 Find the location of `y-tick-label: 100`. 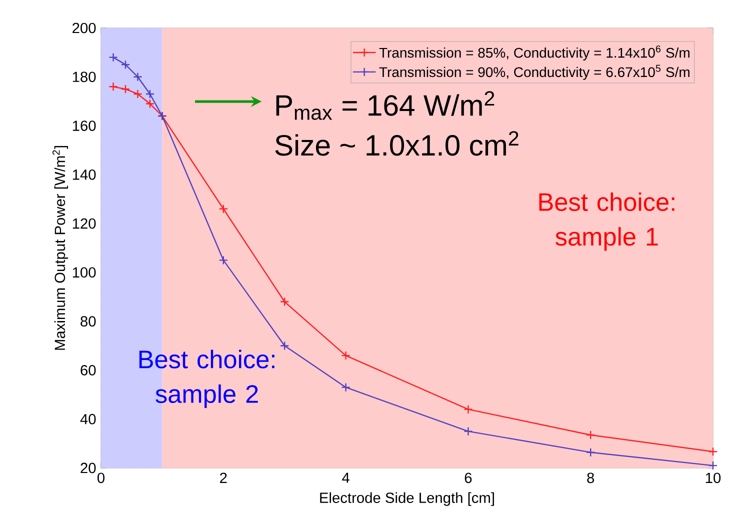

y-tick-label: 100 is located at coordinates (84, 272).